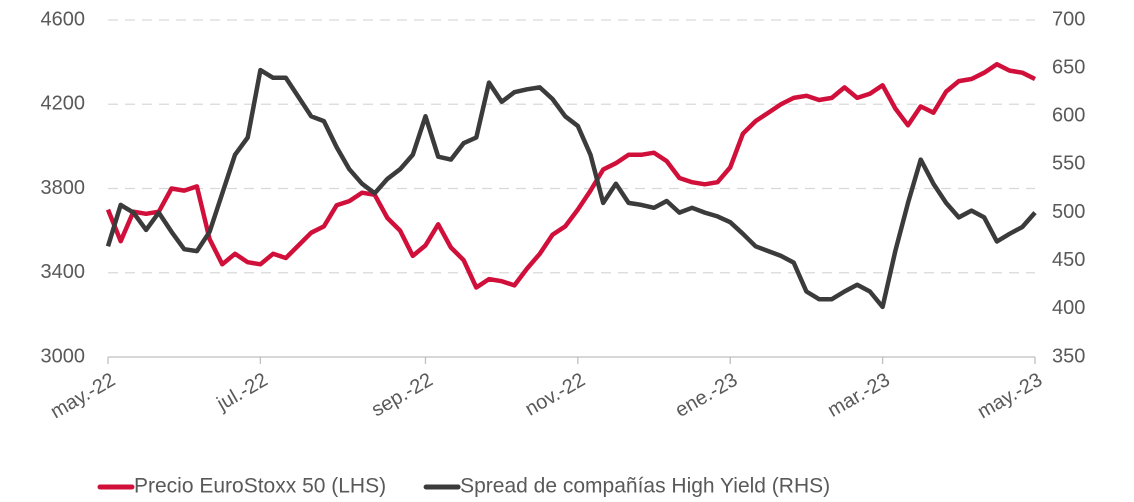 The height and width of the screenshot is (502, 1134). What do you see at coordinates (241, 392) in the screenshot?
I see `x-tick-label: jul.-22` at bounding box center [241, 392].